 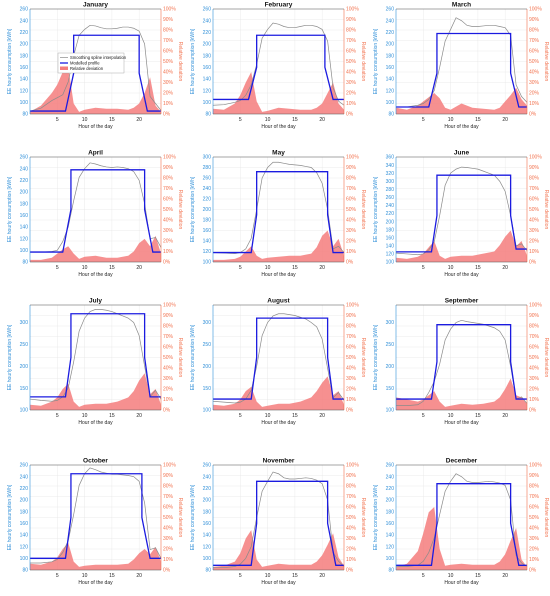 I want to click on tick-label-right: 90%, so click(x=168, y=476).